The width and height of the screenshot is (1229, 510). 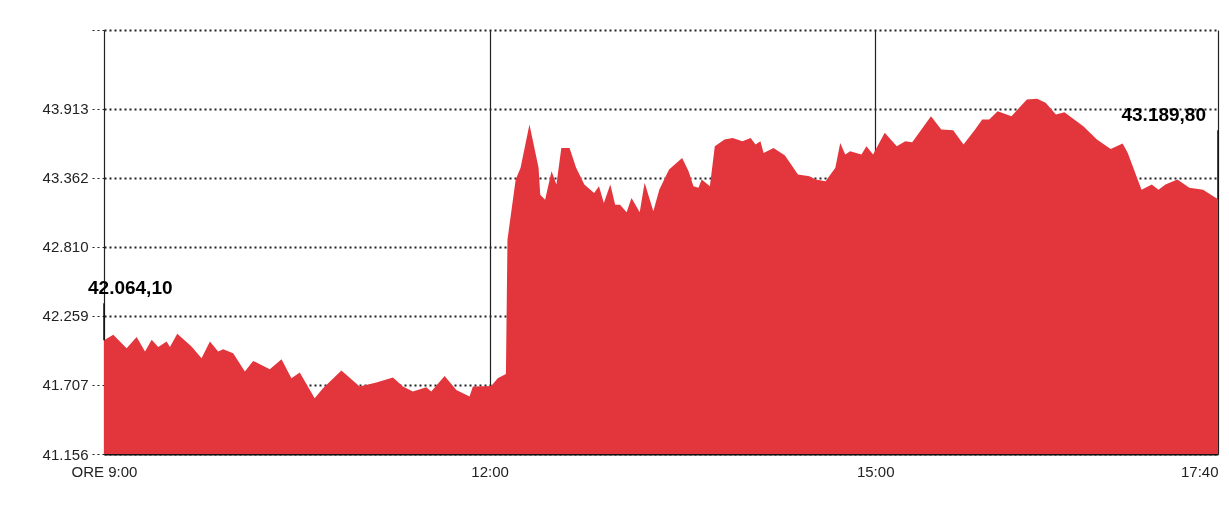 I want to click on y-tick-label: 41.156, so click(x=65, y=454).